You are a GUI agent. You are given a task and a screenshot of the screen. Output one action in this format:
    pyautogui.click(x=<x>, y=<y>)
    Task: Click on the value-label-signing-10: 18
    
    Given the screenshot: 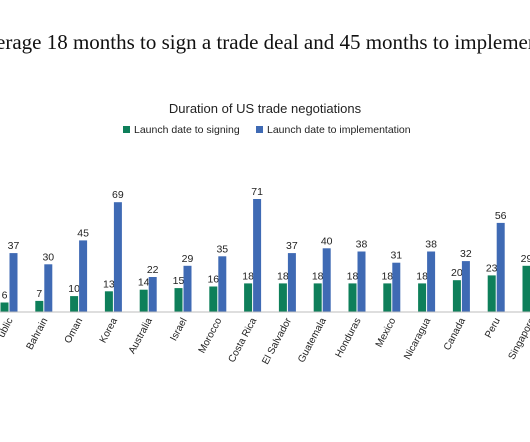 What is the action you would take?
    pyautogui.click(x=353, y=276)
    